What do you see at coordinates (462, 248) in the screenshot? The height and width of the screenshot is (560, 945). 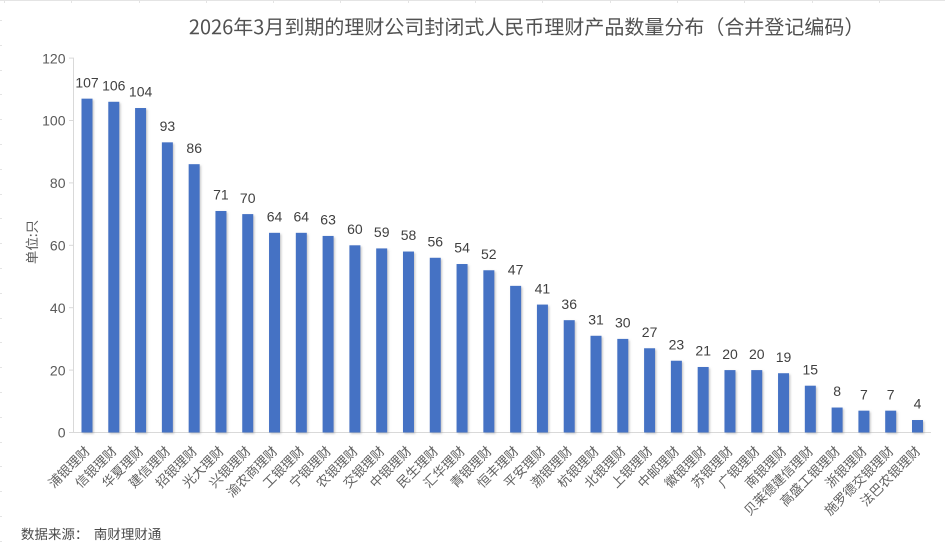 I see `svg-text: 54` at bounding box center [462, 248].